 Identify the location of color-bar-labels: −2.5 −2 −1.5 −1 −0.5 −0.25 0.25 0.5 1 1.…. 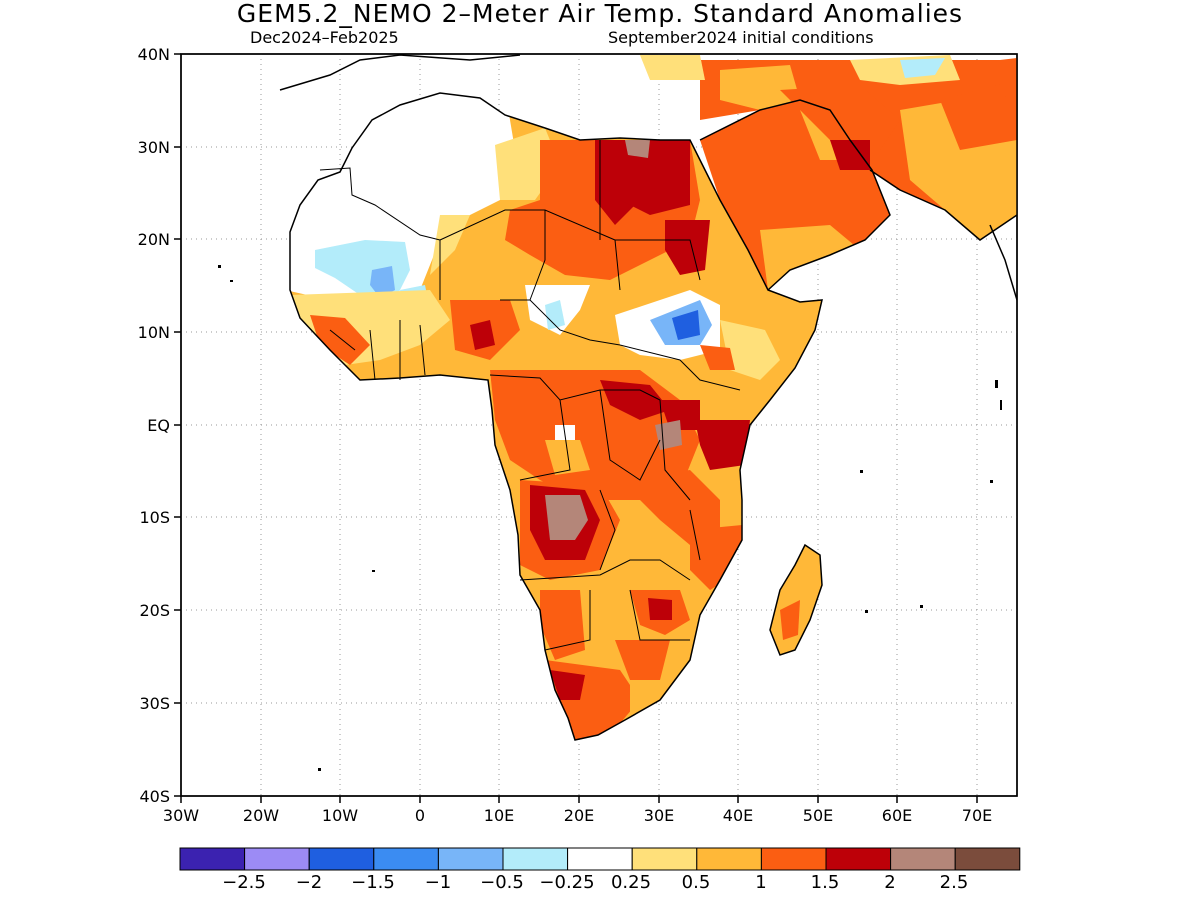
(595, 882).